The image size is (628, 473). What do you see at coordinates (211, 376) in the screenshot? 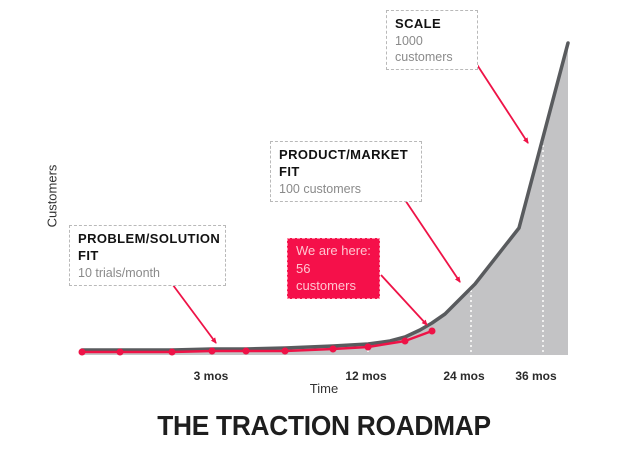
I see `x-tick-3mos: 3 mos` at bounding box center [211, 376].